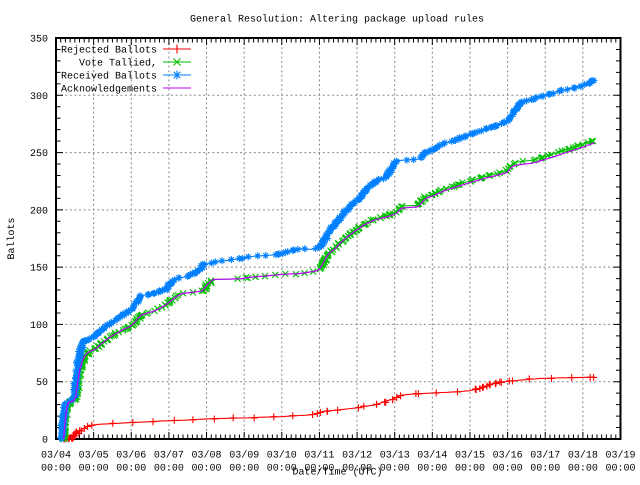 This screenshot has width=640, height=485. I want to click on svg-text: Date/Time (UTC), so click(337, 473).